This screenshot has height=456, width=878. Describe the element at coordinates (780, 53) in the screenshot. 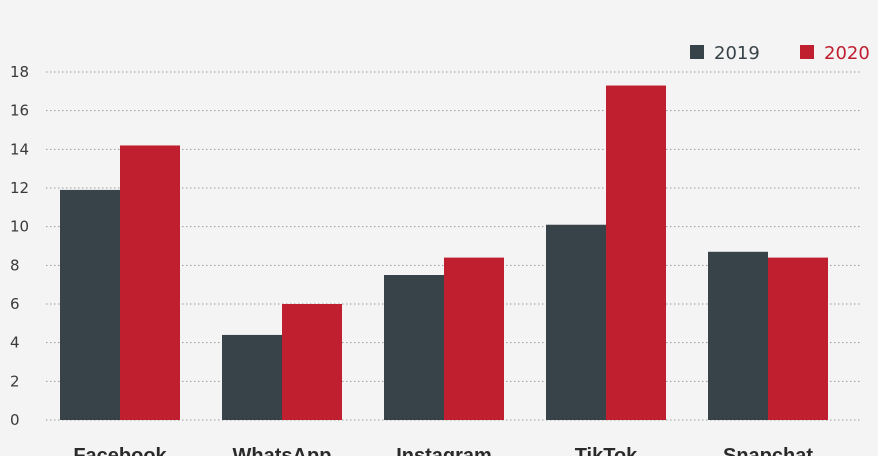

I see `legend: 2019 2020` at that location.